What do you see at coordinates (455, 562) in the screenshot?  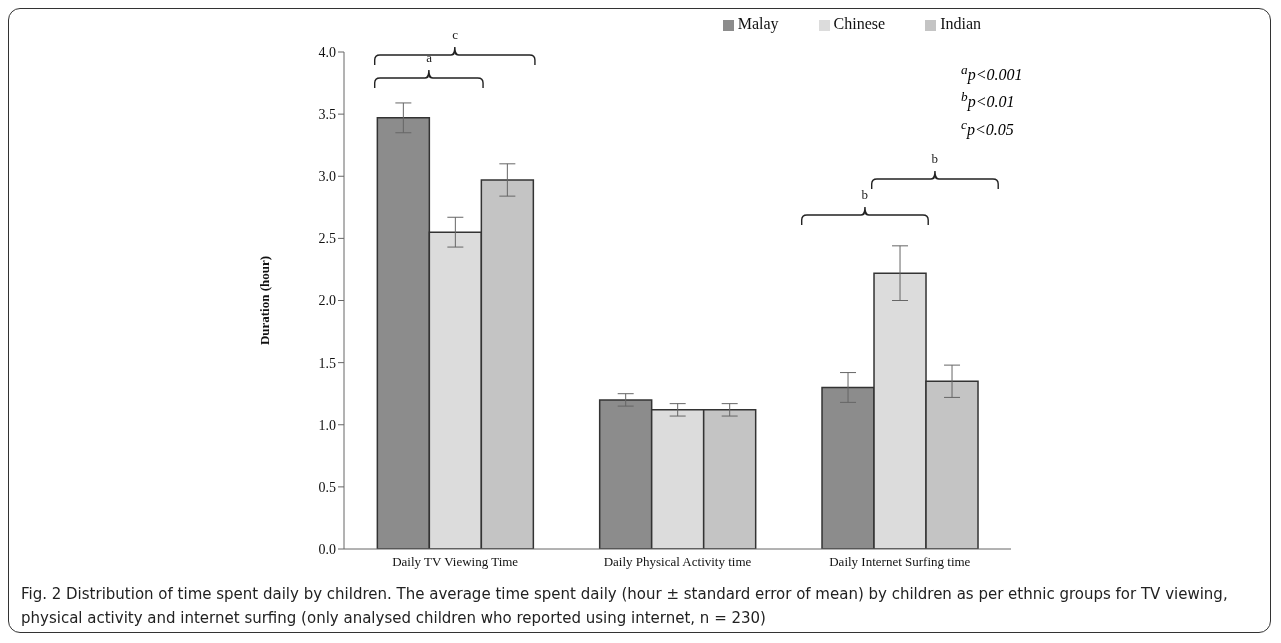 I see `x-tick-label: Daily TV Viewing Time` at bounding box center [455, 562].